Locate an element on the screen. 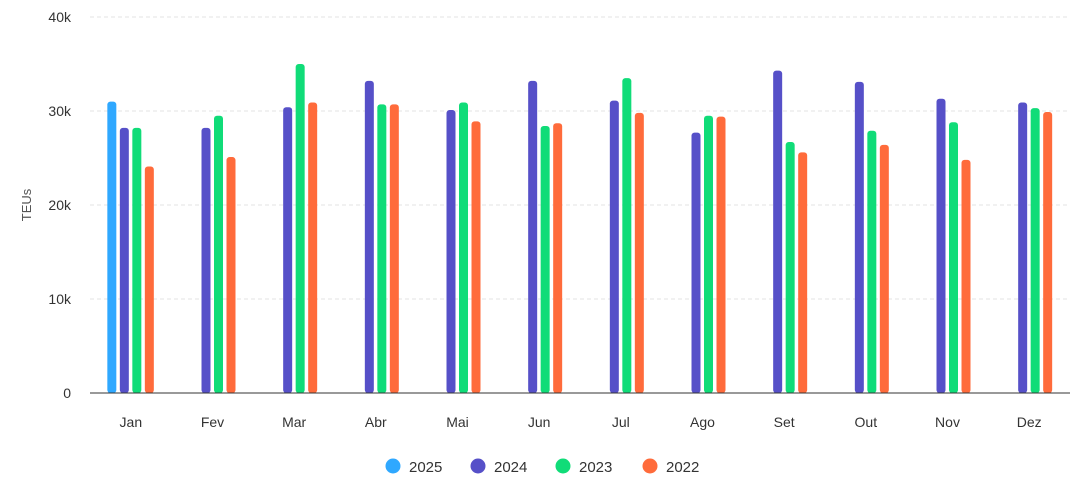 This screenshot has height=493, width=1083. y-tick-label: 40k is located at coordinates (60, 17).